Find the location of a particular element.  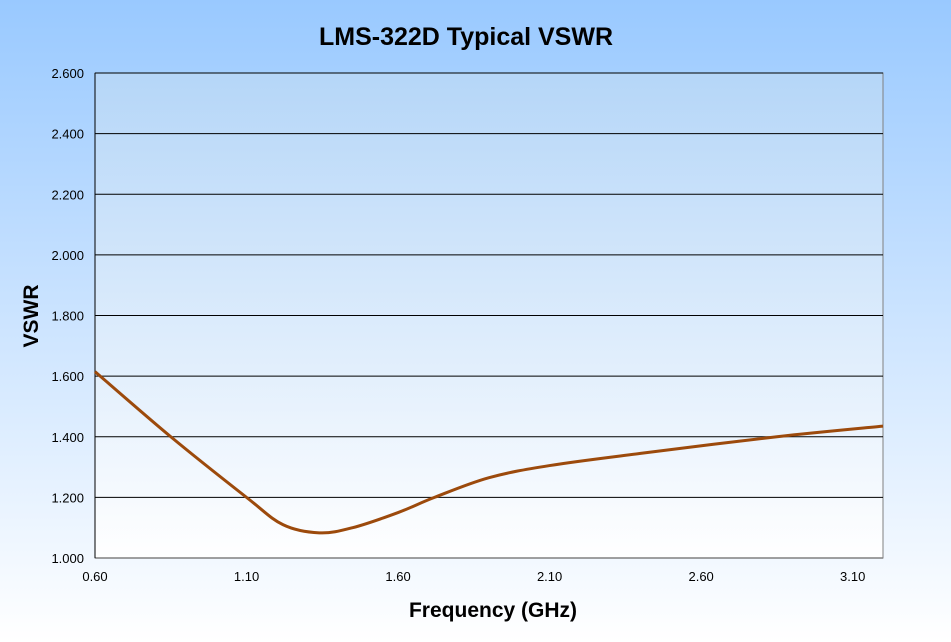

y-axis-label: VSWR is located at coordinates (31, 316).